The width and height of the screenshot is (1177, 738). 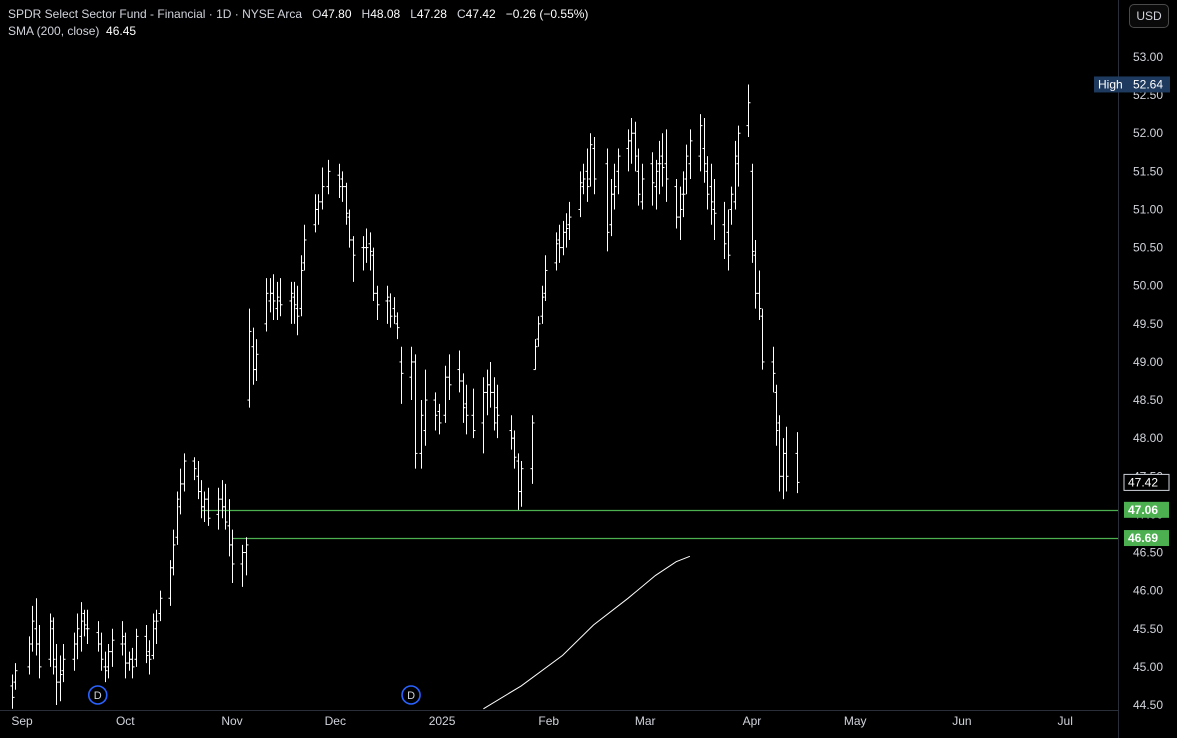 What do you see at coordinates (1148, 553) in the screenshot?
I see `y-tick-label: 46.50` at bounding box center [1148, 553].